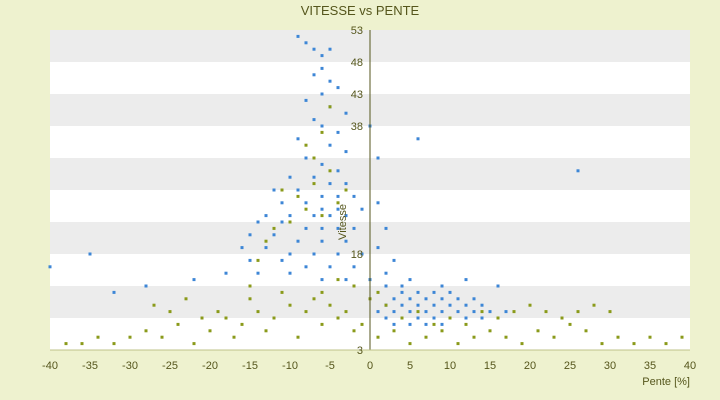 The height and width of the screenshot is (400, 720). What do you see at coordinates (330, 366) in the screenshot?
I see `x-tick-label: -5` at bounding box center [330, 366].